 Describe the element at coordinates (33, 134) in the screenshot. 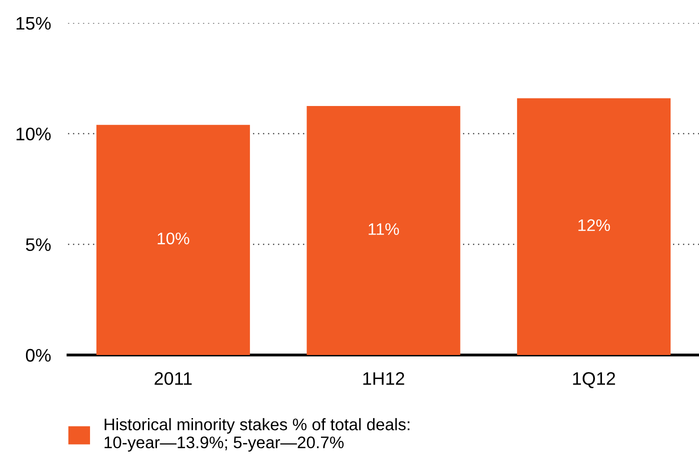

I see `y-tick-label: 10%` at that location.